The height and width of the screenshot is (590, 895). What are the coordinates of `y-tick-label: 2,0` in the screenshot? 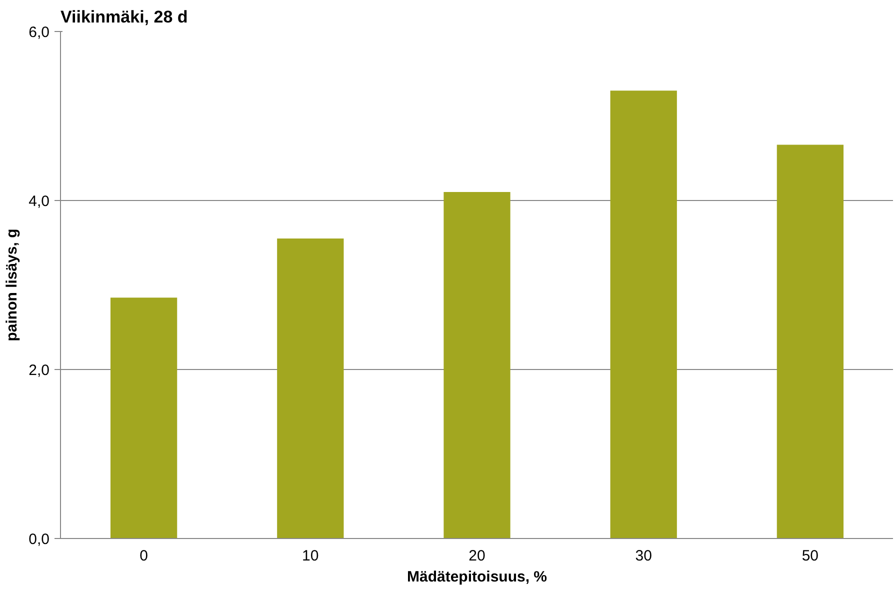 It's located at (39, 370).